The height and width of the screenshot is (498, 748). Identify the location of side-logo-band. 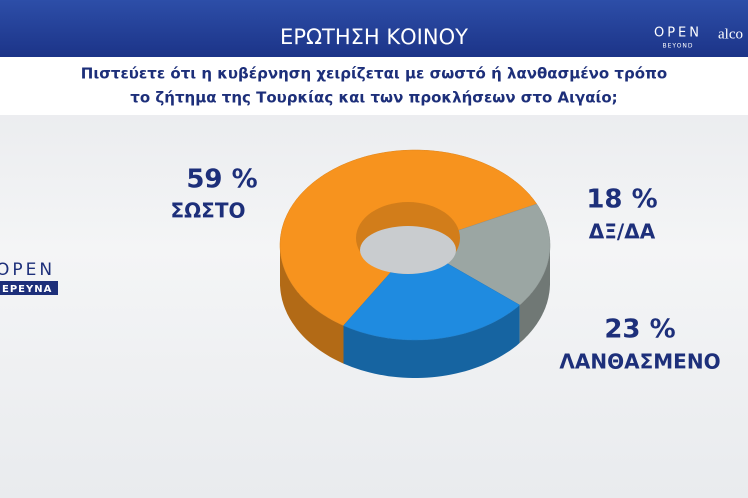
(29, 288).